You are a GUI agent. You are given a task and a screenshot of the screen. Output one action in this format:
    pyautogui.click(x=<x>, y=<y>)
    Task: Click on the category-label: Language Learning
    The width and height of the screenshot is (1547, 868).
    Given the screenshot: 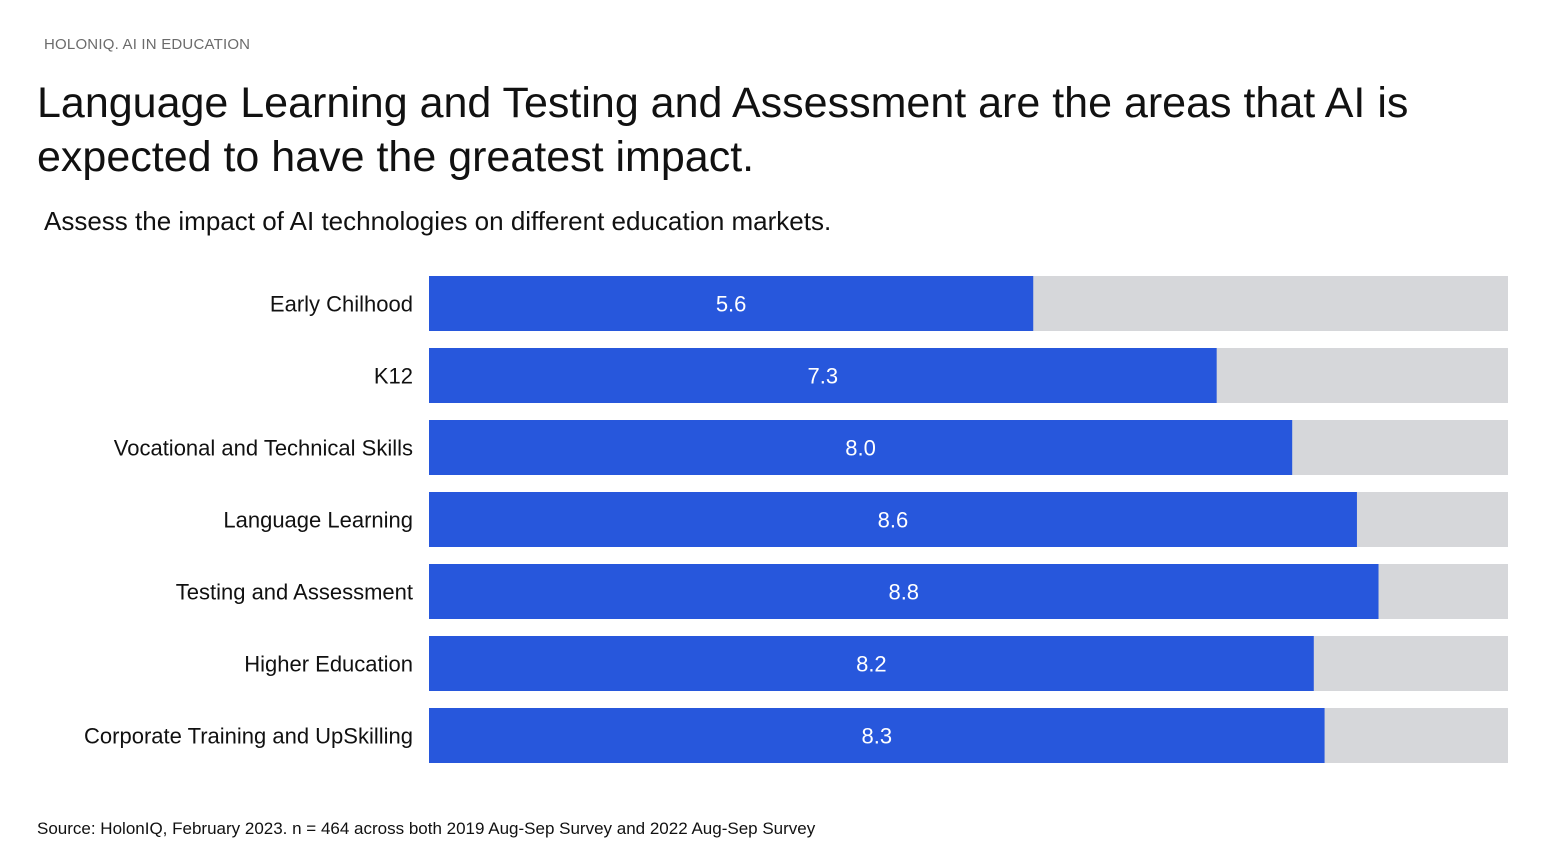 What is the action you would take?
    pyautogui.click(x=318, y=520)
    